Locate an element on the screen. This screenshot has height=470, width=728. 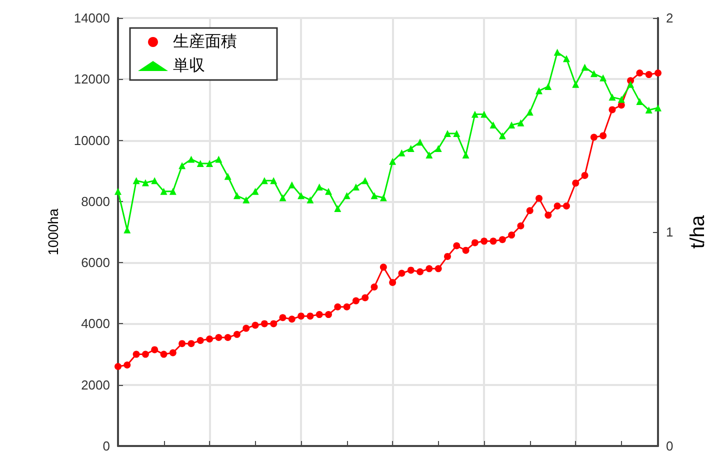
y-tick-label: 8000 is located at coordinates (95, 201).